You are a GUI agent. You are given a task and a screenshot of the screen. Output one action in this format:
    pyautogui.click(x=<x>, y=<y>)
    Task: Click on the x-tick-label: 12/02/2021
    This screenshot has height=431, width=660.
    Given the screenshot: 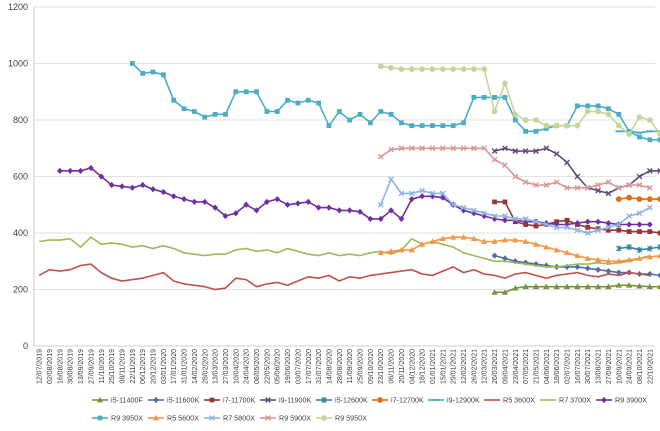 What is the action you would take?
    pyautogui.click(x=464, y=366)
    